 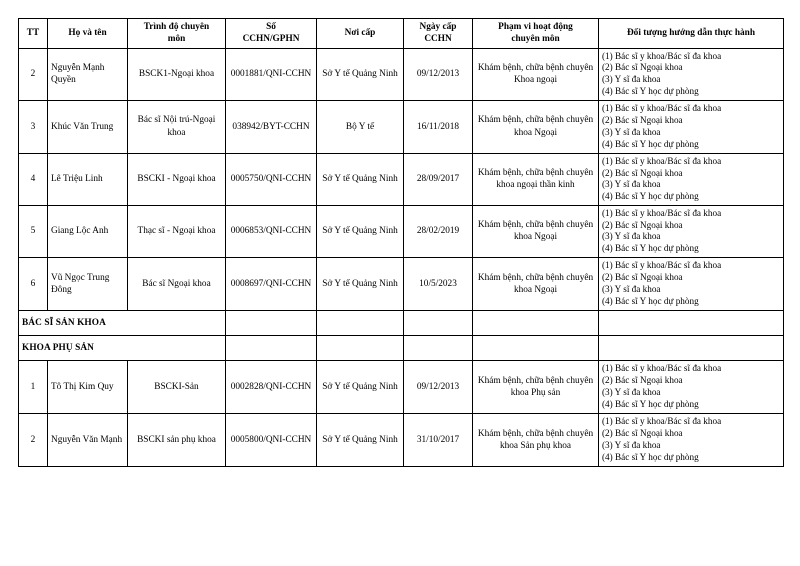 What do you see at coordinates (87, 33) in the screenshot?
I see `header-text-full-name: Họ và tên` at bounding box center [87, 33].